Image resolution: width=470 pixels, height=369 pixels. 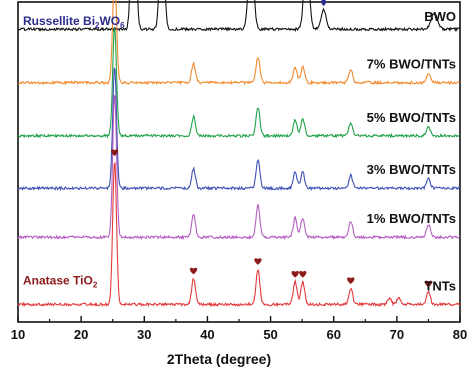 What do you see at coordinates (397, 334) in the screenshot?
I see `x-tick-label-6: 70` at bounding box center [397, 334].